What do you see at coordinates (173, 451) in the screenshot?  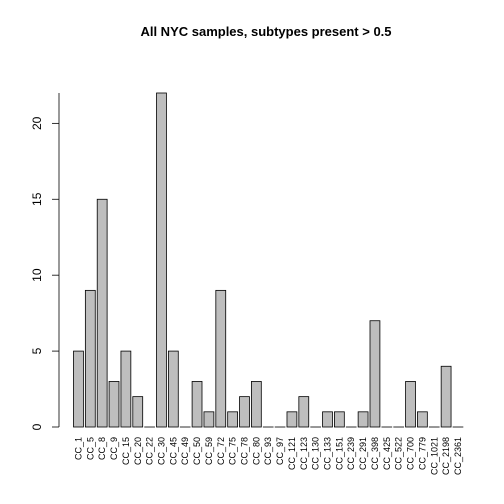 I see `x-tick-label: CC_45` at bounding box center [173, 451].